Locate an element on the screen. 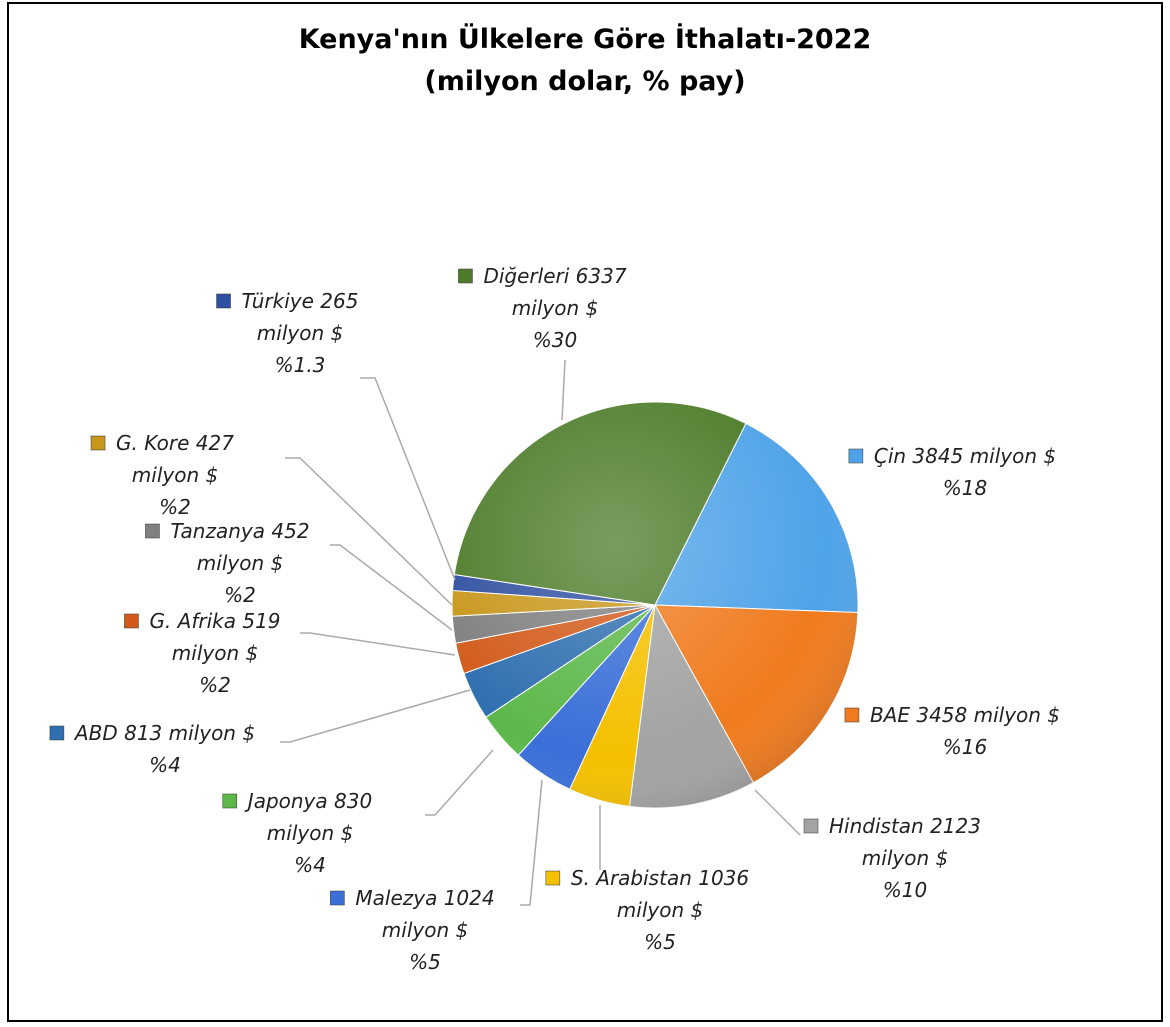 This screenshot has height=1027, width=1170. data-label: S. Arabistan 1036 is located at coordinates (660, 878).